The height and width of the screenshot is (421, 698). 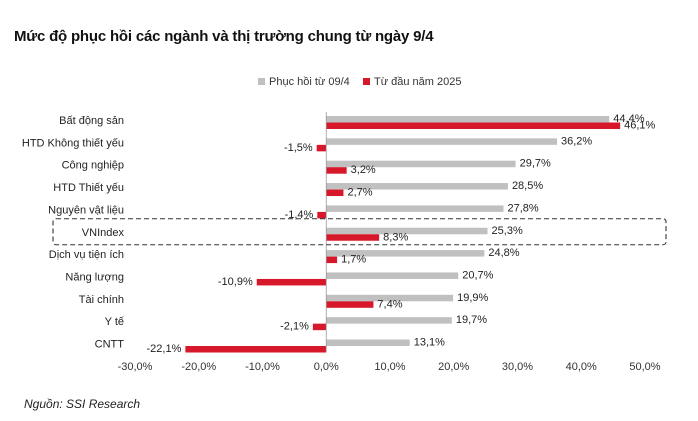 What do you see at coordinates (91, 121) in the screenshot?
I see `category-label: Bất động sản` at bounding box center [91, 121].